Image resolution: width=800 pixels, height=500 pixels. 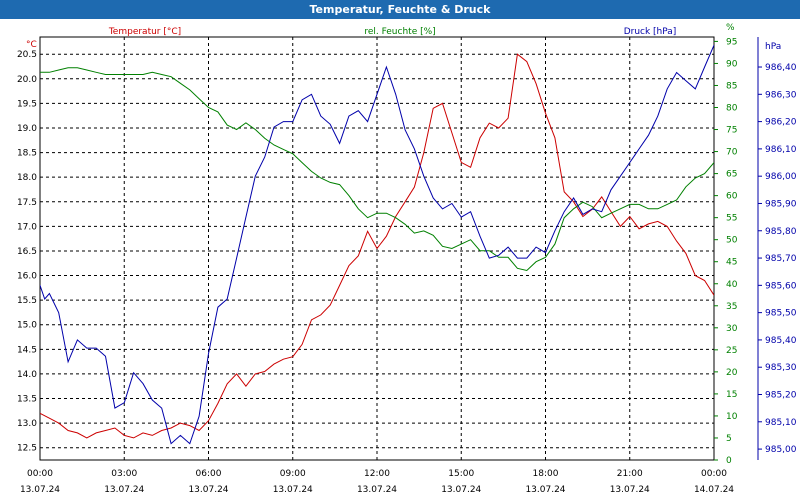 What do you see at coordinates (731, 175) in the screenshot?
I see `humidity-tick-label: 65` at bounding box center [731, 175].